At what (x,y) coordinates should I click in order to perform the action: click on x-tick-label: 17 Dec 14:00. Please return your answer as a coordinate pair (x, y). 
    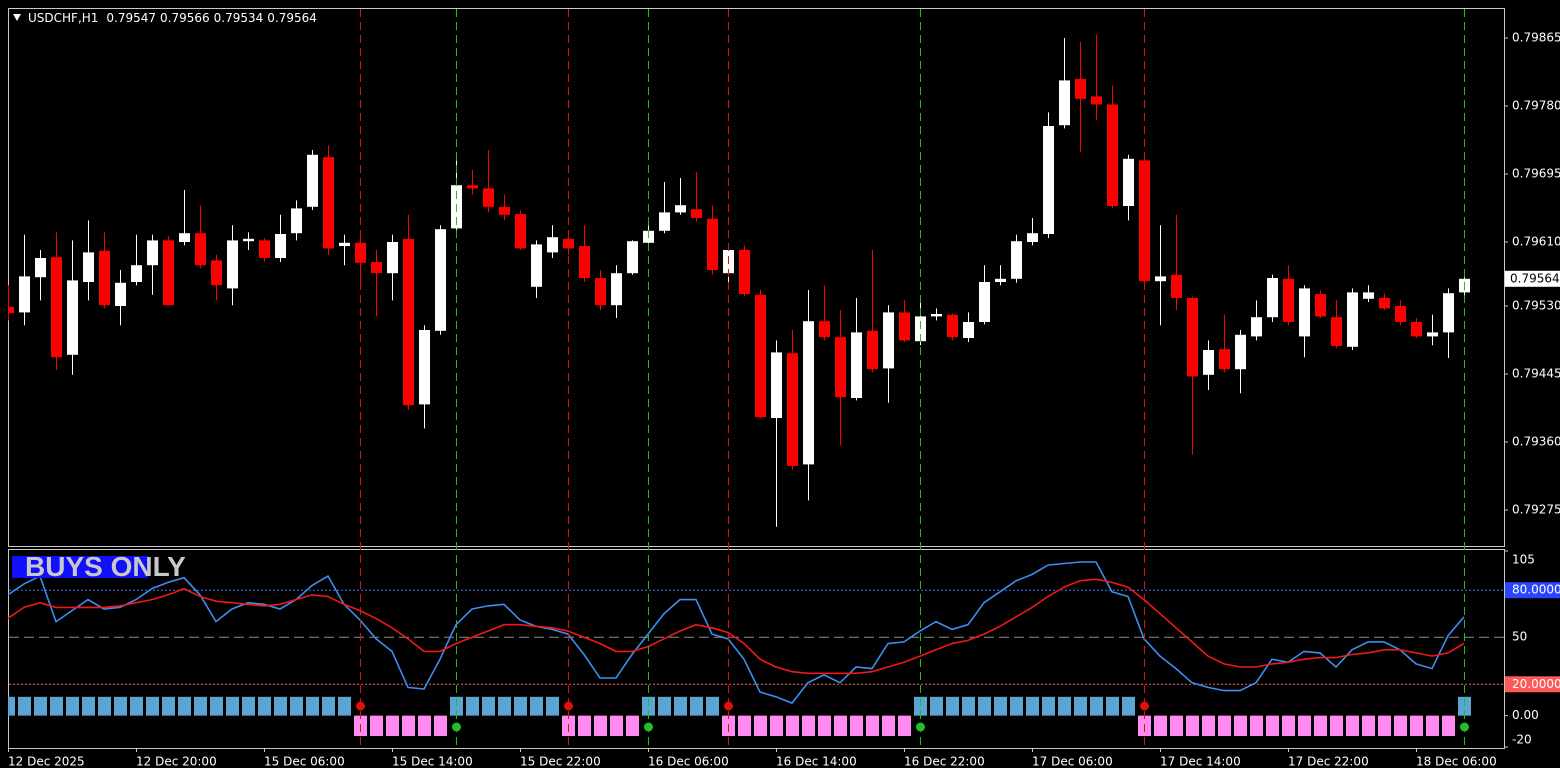
    Looking at the image, I should click on (1200, 761).